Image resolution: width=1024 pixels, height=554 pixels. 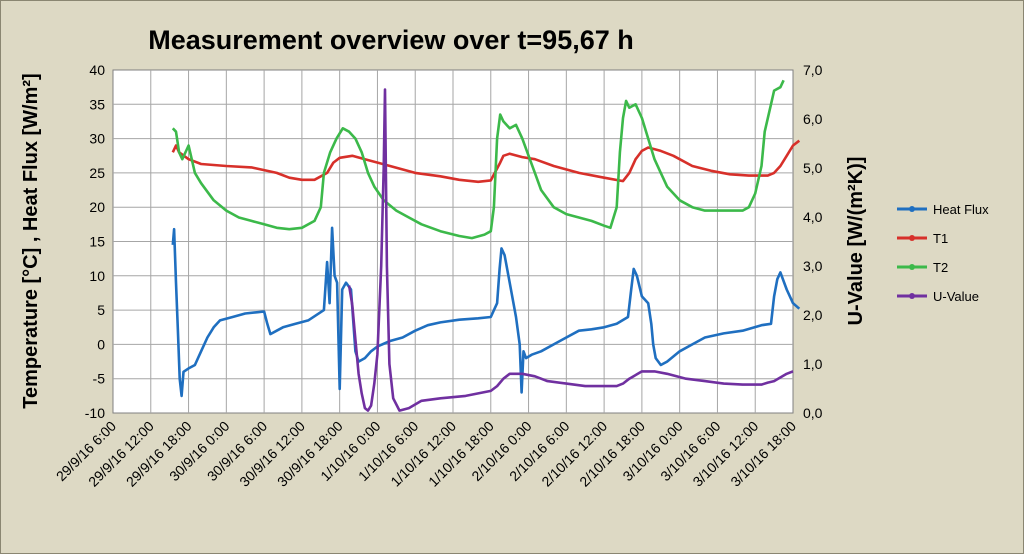 What do you see at coordinates (912, 209) in the screenshot?
I see `legend-marker-heat-flux` at bounding box center [912, 209].